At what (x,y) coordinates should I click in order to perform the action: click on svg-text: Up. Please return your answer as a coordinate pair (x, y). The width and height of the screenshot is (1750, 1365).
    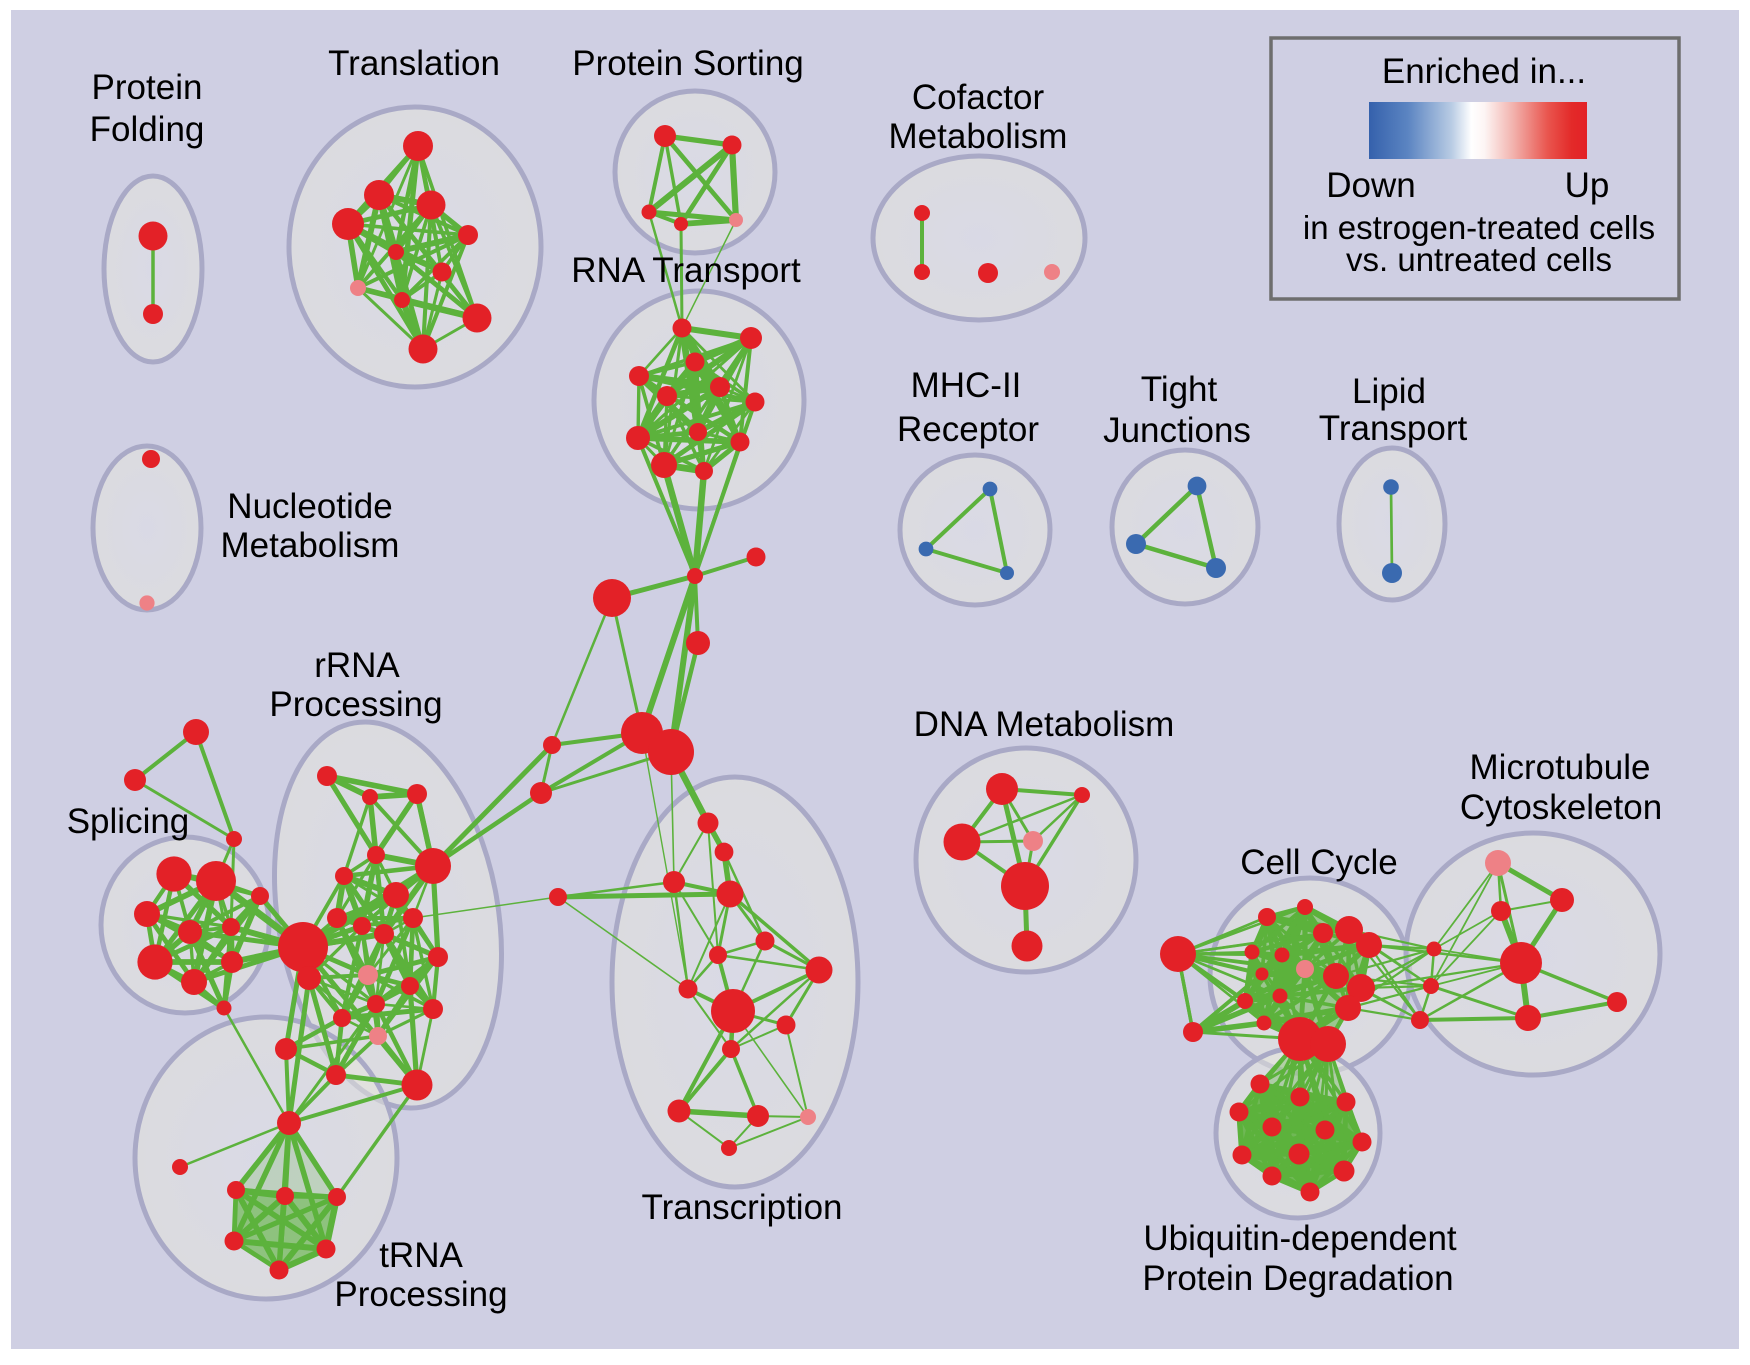
    Looking at the image, I should click on (1587, 185).